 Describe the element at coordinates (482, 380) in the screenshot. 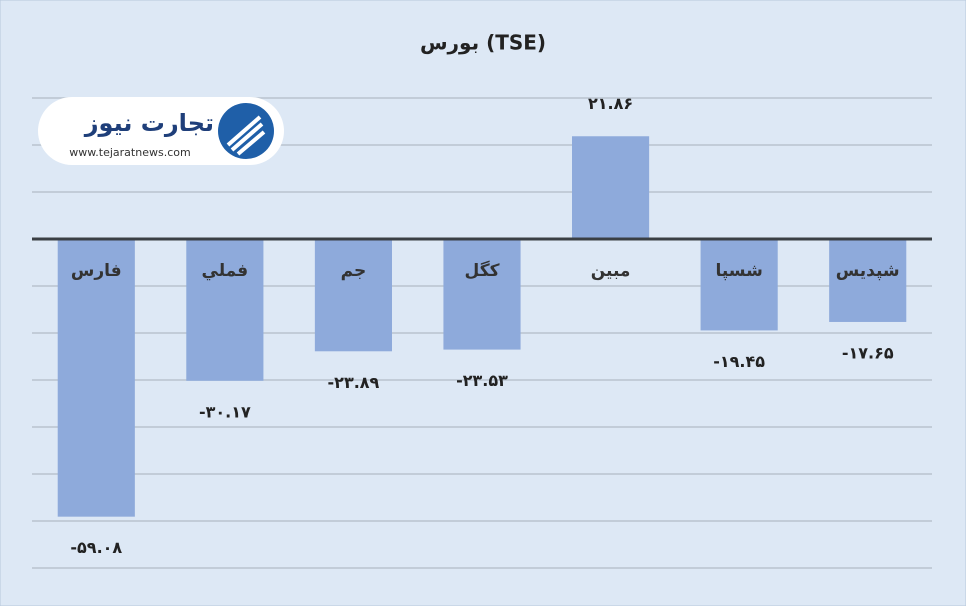

I see `value-label: -۲۳.۵۳` at that location.